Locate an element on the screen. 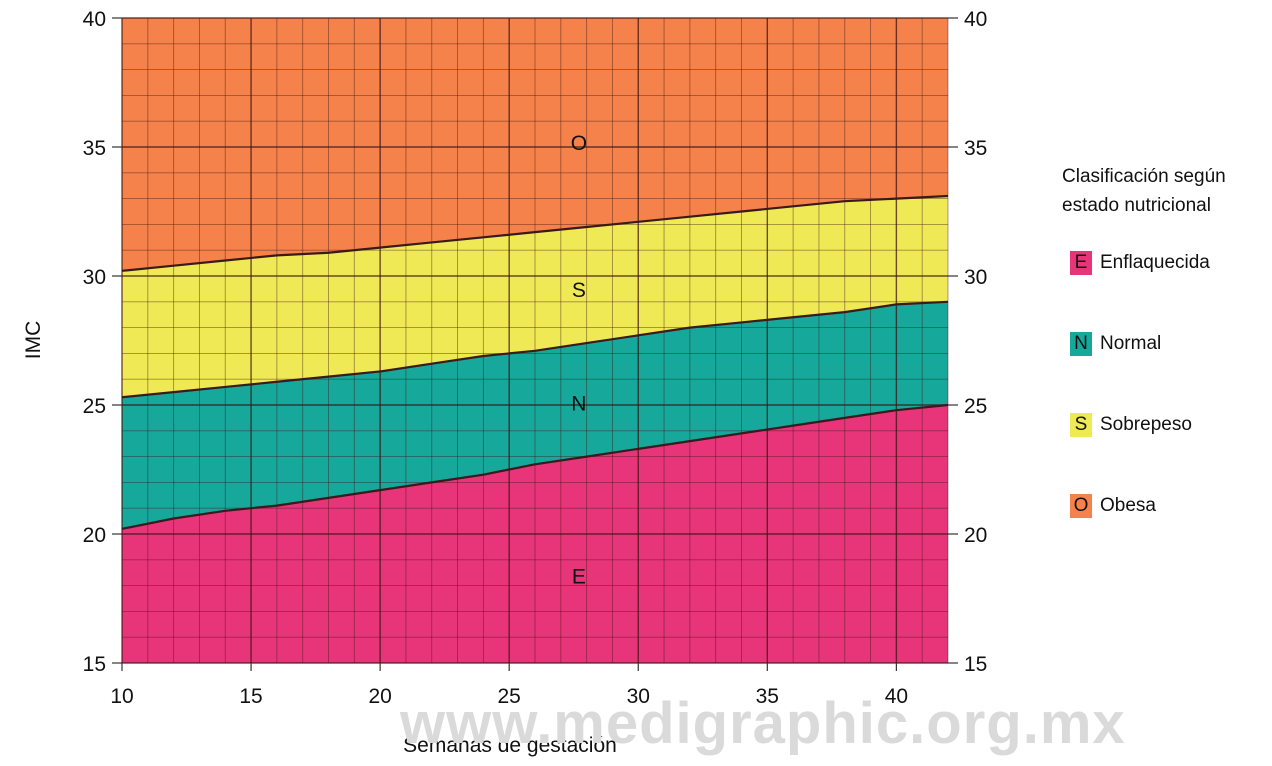 The image size is (1272, 766). y-tick-label-right: 30 is located at coordinates (975, 277).